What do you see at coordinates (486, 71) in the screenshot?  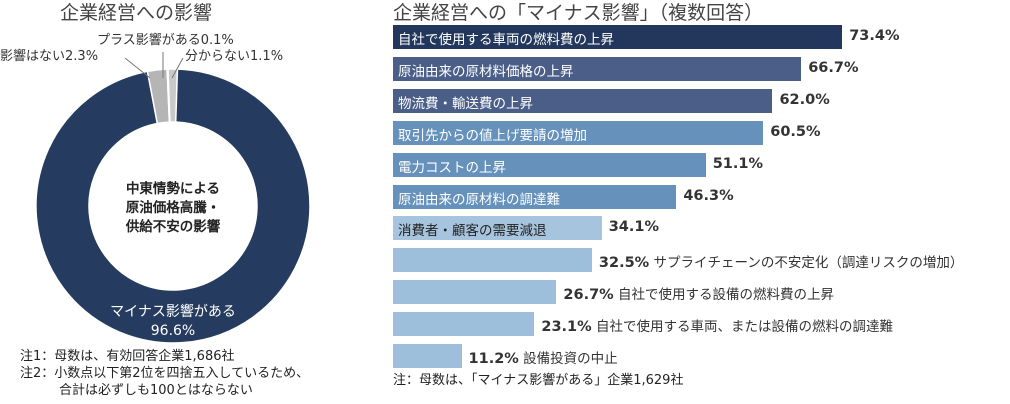 I see `bar-category-label: 原油由来の原材料価格の上昇` at bounding box center [486, 71].